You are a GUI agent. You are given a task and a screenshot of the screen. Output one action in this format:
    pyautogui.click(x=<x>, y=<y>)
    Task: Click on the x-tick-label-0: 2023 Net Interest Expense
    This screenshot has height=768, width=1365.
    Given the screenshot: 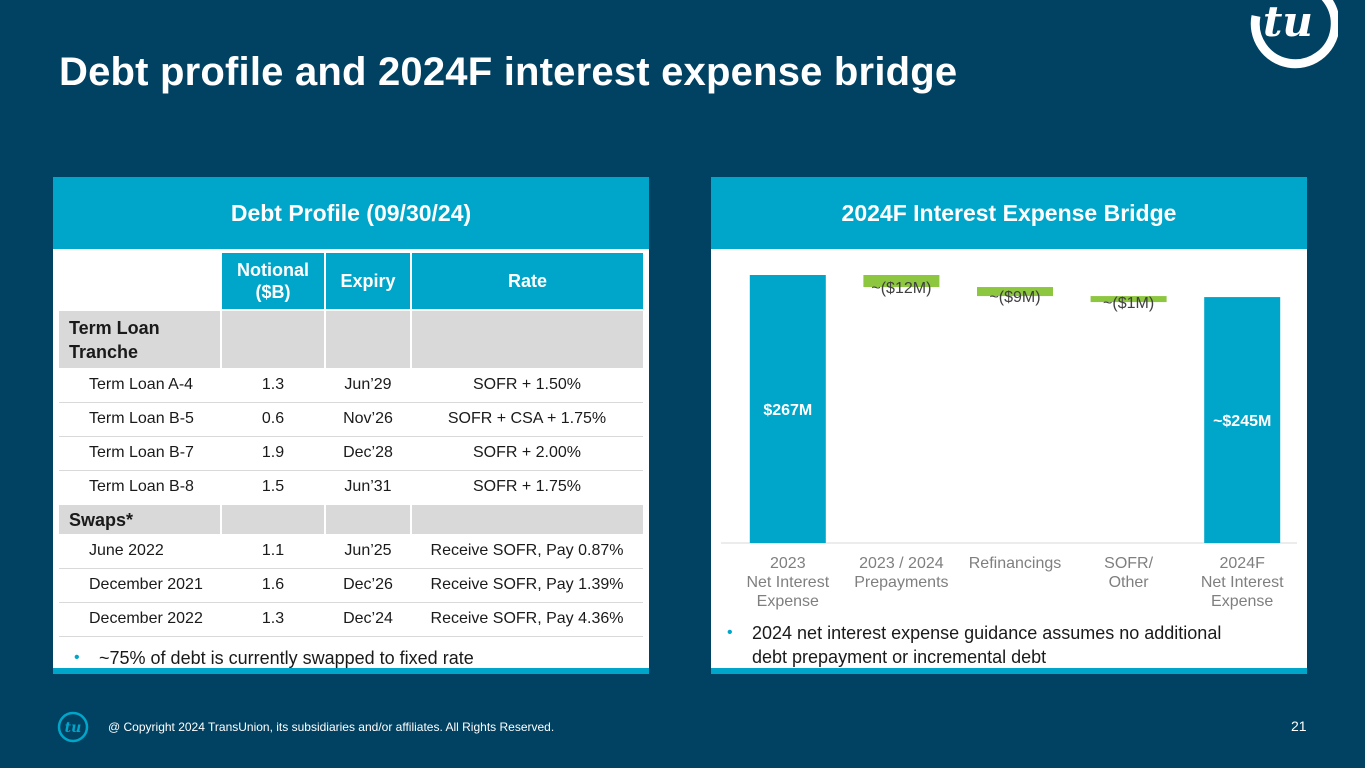 What is the action you would take?
    pyautogui.click(x=788, y=582)
    